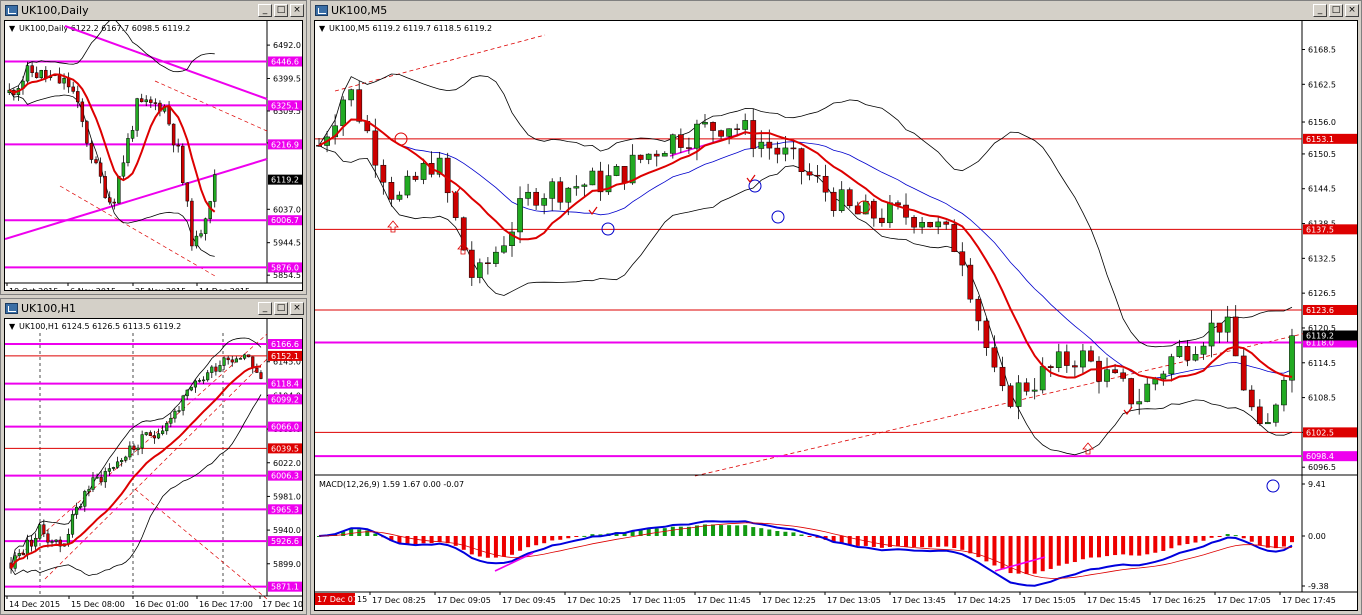 This screenshot has height=615, width=1362. What do you see at coordinates (1114, 600) in the screenshot?
I see `time-label: 17 Dec 15:45` at bounding box center [1114, 600].